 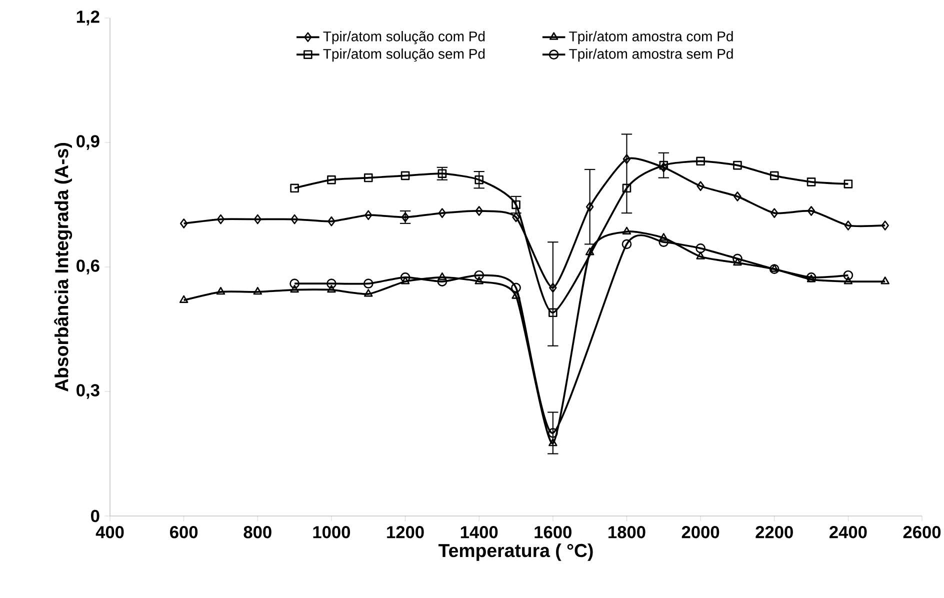 What do you see at coordinates (651, 55) in the screenshot?
I see `legend-label: Tpir/atom amostra sem Pd` at bounding box center [651, 55].